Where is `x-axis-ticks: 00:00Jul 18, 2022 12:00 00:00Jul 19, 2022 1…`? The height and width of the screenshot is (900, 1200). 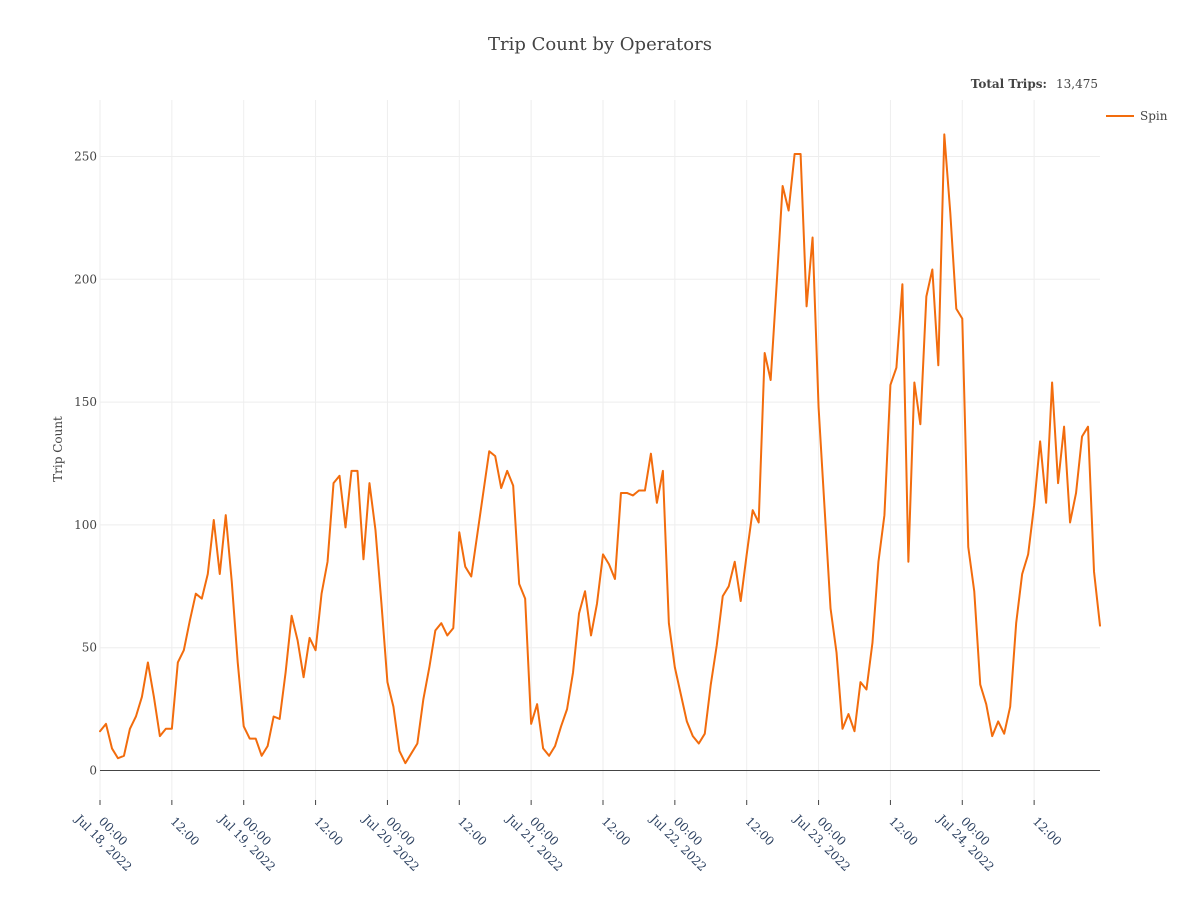 x-axis-ticks: 00:00Jul 18, 2022 12:00 00:00Jul 19, 2022 1… is located at coordinates (567, 837).